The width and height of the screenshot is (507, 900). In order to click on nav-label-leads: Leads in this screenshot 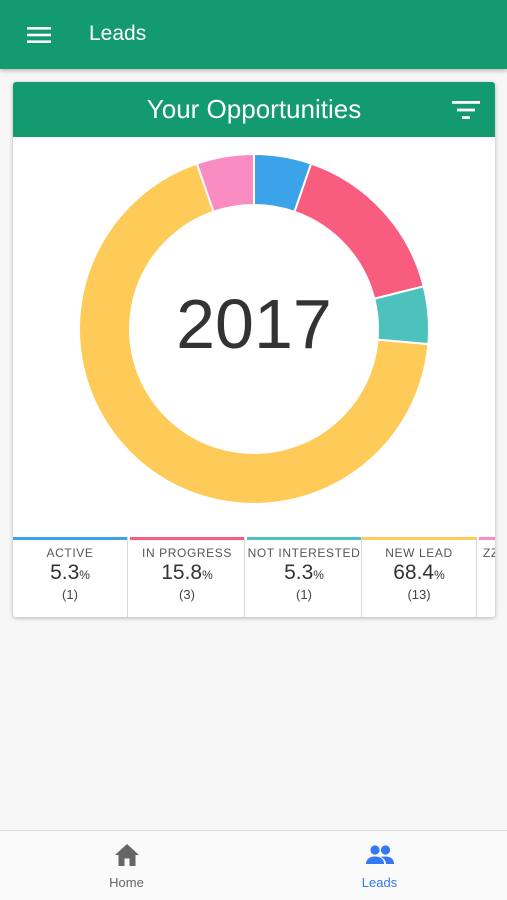, I will do `click(379, 882)`.